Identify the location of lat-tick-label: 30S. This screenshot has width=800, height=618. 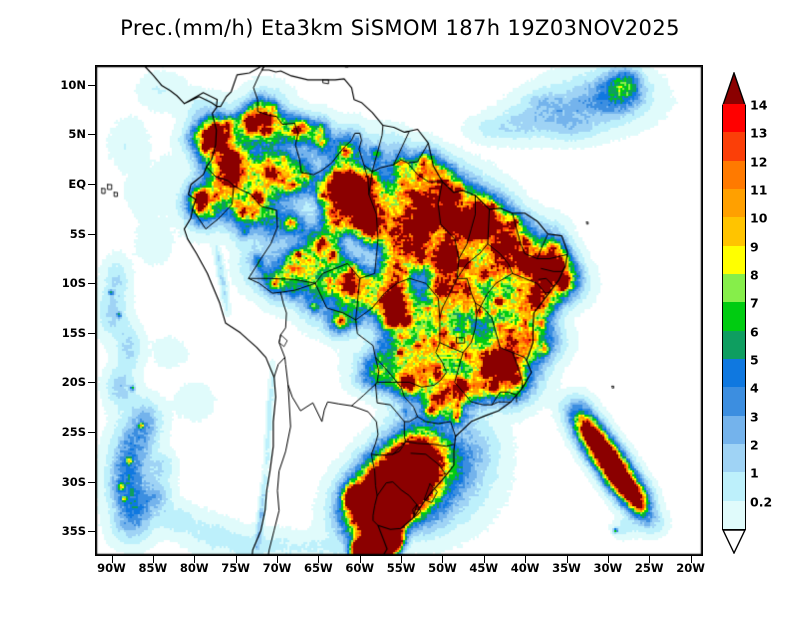
(73, 481).